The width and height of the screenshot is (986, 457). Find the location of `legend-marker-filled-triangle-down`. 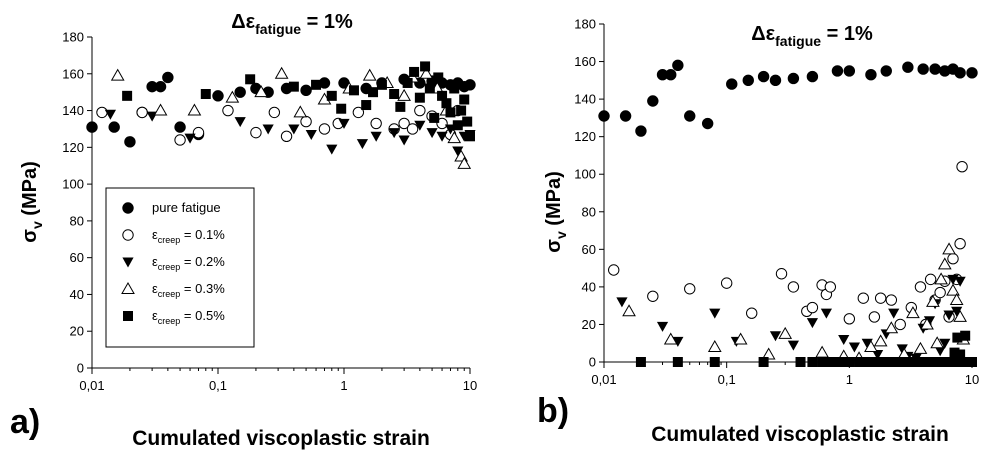

legend-marker-filled-triangle-down is located at coordinates (128, 262).